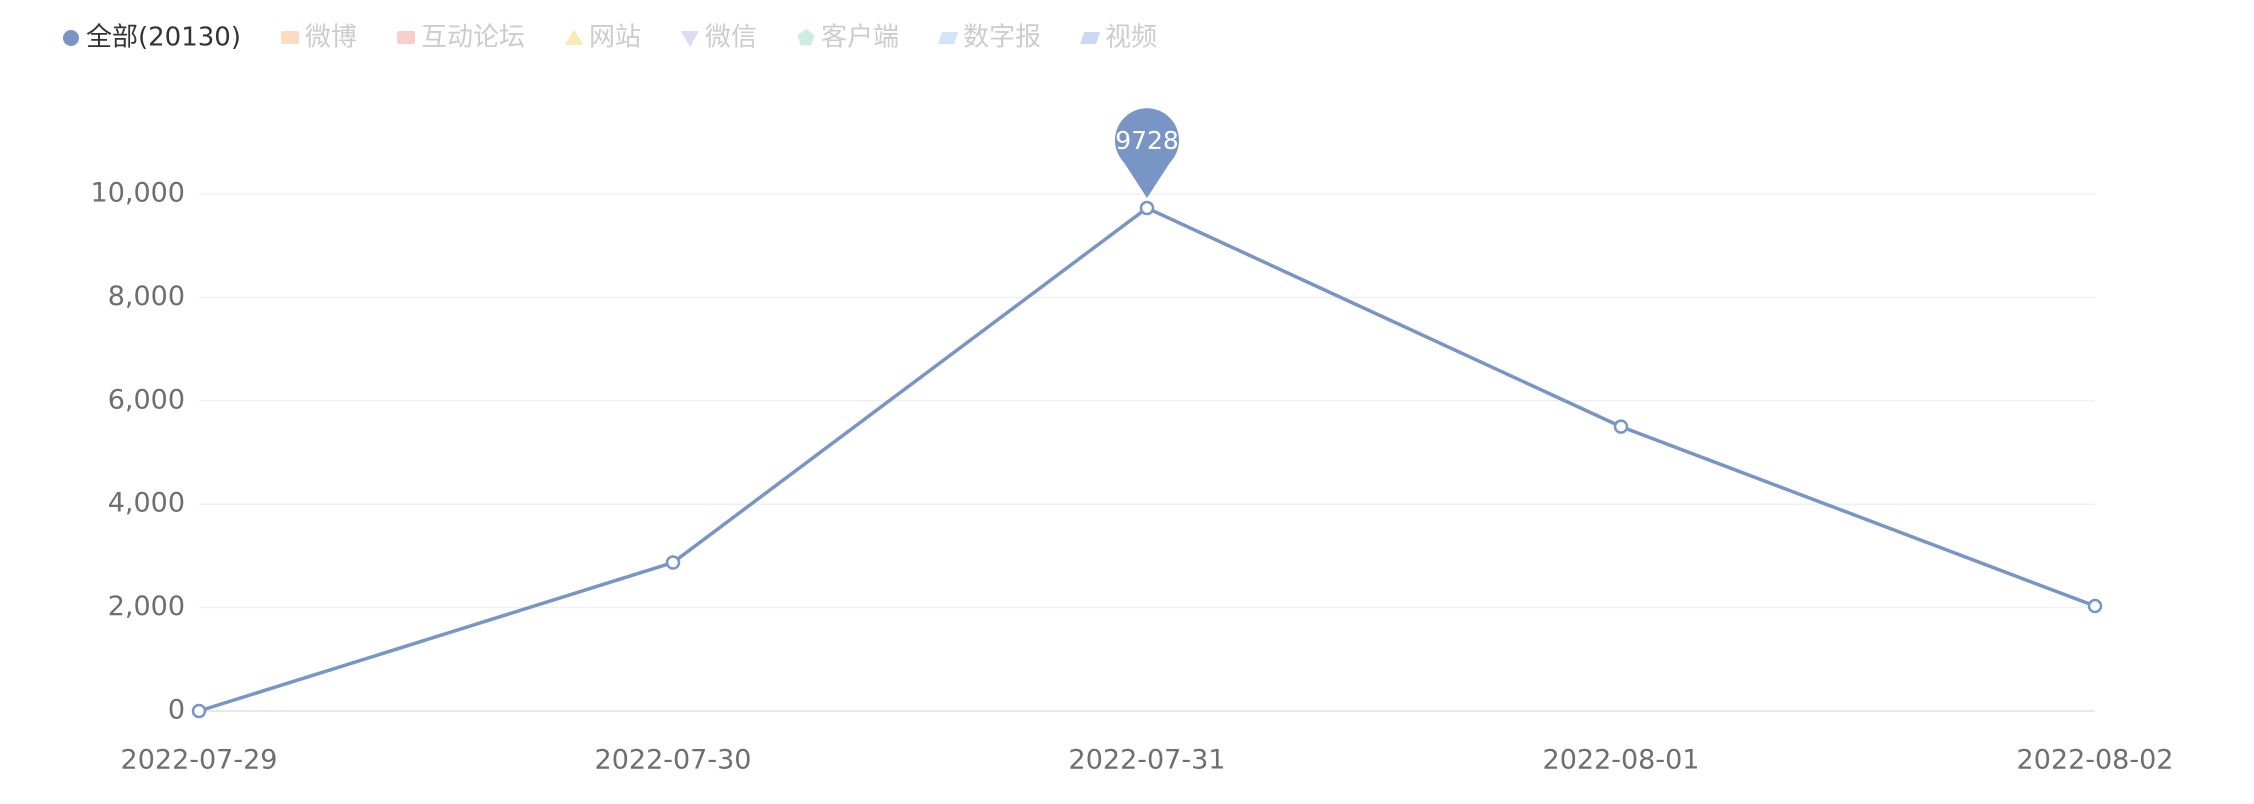 The height and width of the screenshot is (804, 2254). Describe the element at coordinates (615, 38) in the screenshot. I see `legend-label: 网站` at that location.